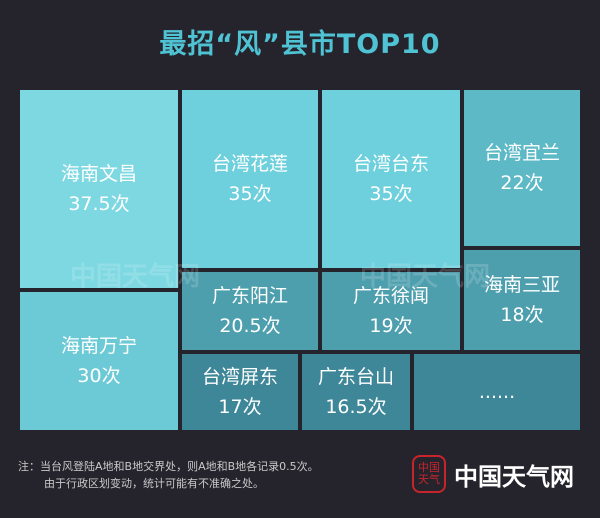  Describe the element at coordinates (522, 168) in the screenshot. I see `treemap-cell: 台湾宜兰 22次` at that location.